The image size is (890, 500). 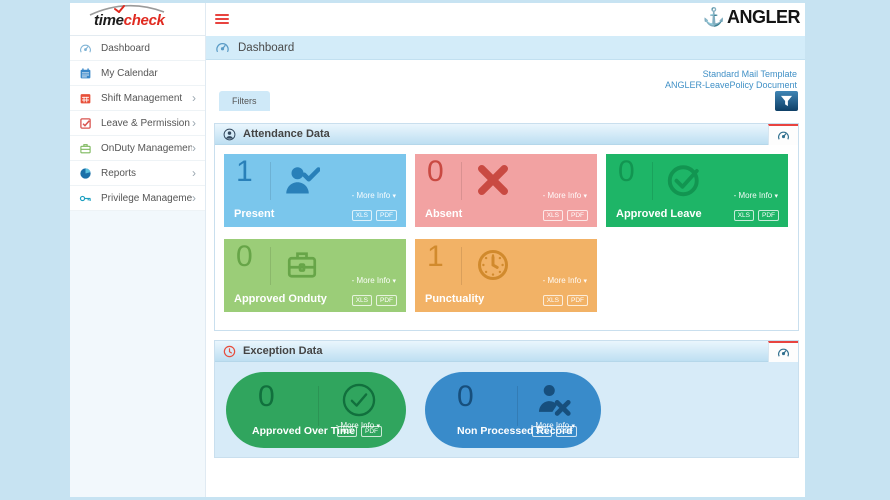 I want to click on check-circle-outline-icon, so click(x=359, y=402).